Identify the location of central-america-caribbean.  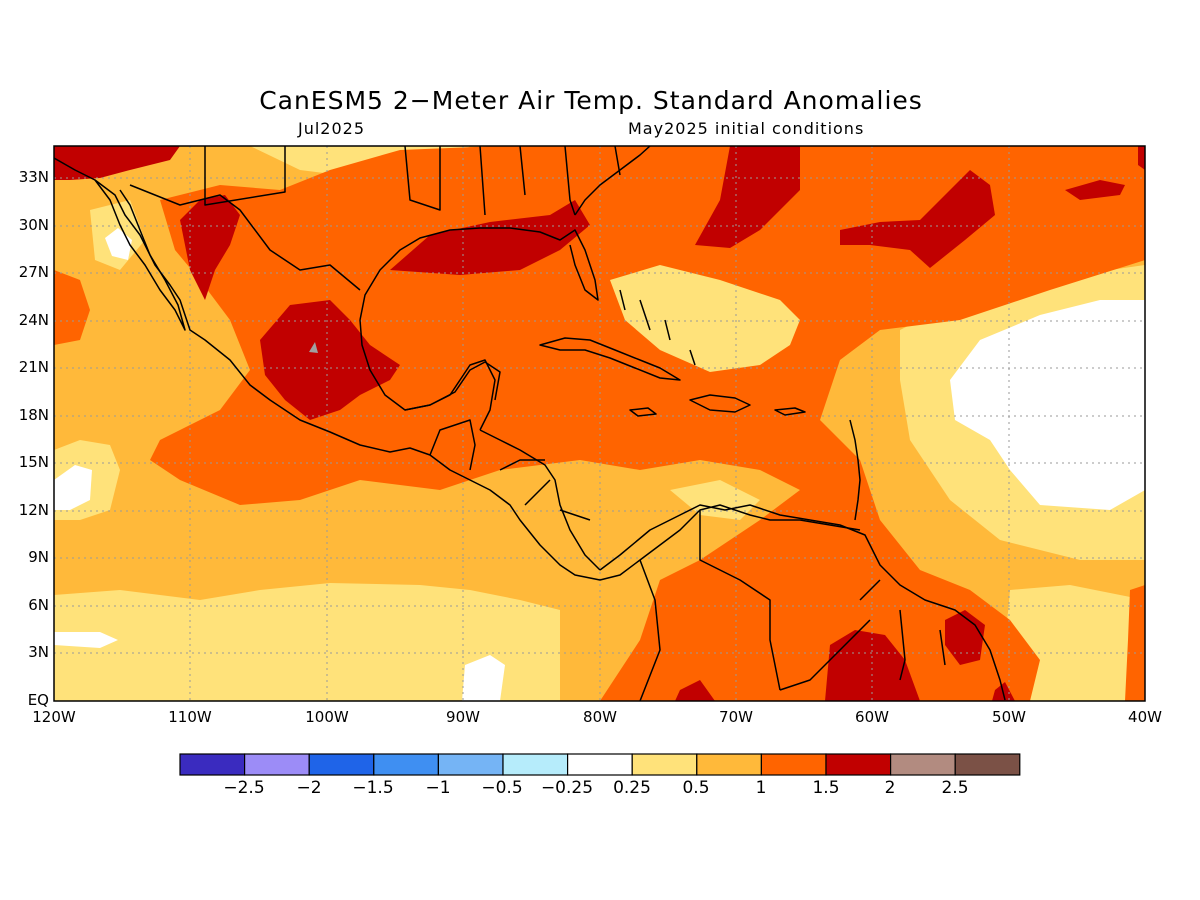
(540, 500).